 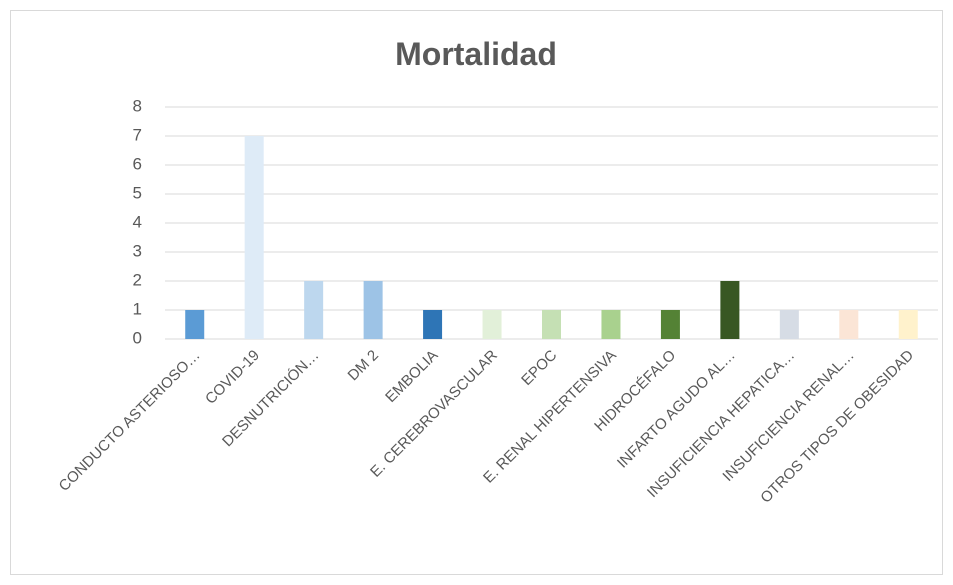 What do you see at coordinates (137, 163) in the screenshot?
I see `y-tick-label: 6` at bounding box center [137, 163].